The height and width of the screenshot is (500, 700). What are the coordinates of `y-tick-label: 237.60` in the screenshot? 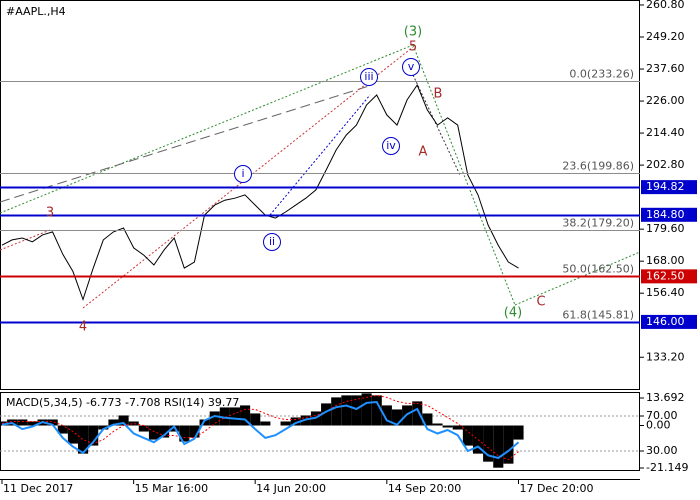 It's located at (665, 68).